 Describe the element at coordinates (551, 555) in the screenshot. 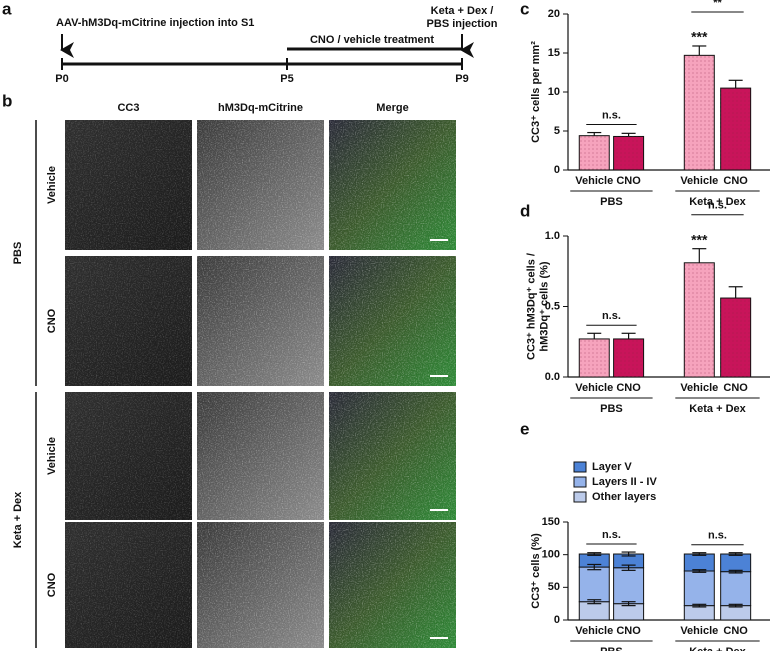

I see `y-tick-label: 100` at that location.